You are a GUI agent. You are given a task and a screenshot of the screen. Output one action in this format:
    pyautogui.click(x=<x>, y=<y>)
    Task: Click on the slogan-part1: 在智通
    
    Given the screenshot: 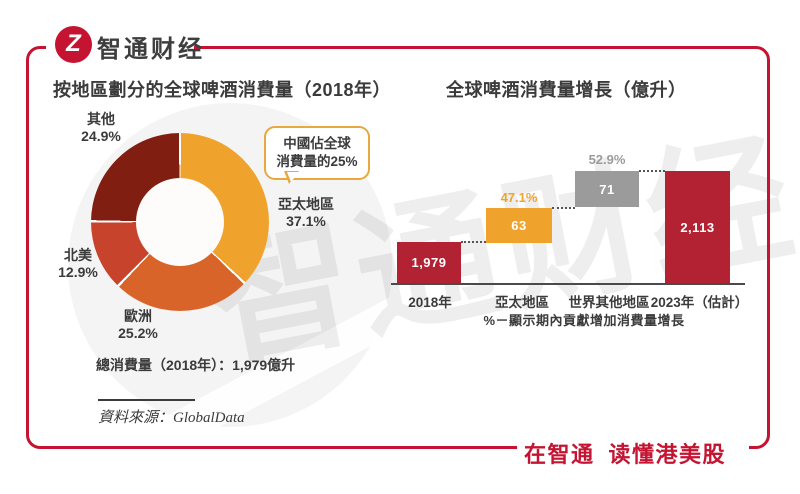 What is the action you would take?
    pyautogui.click(x=559, y=454)
    